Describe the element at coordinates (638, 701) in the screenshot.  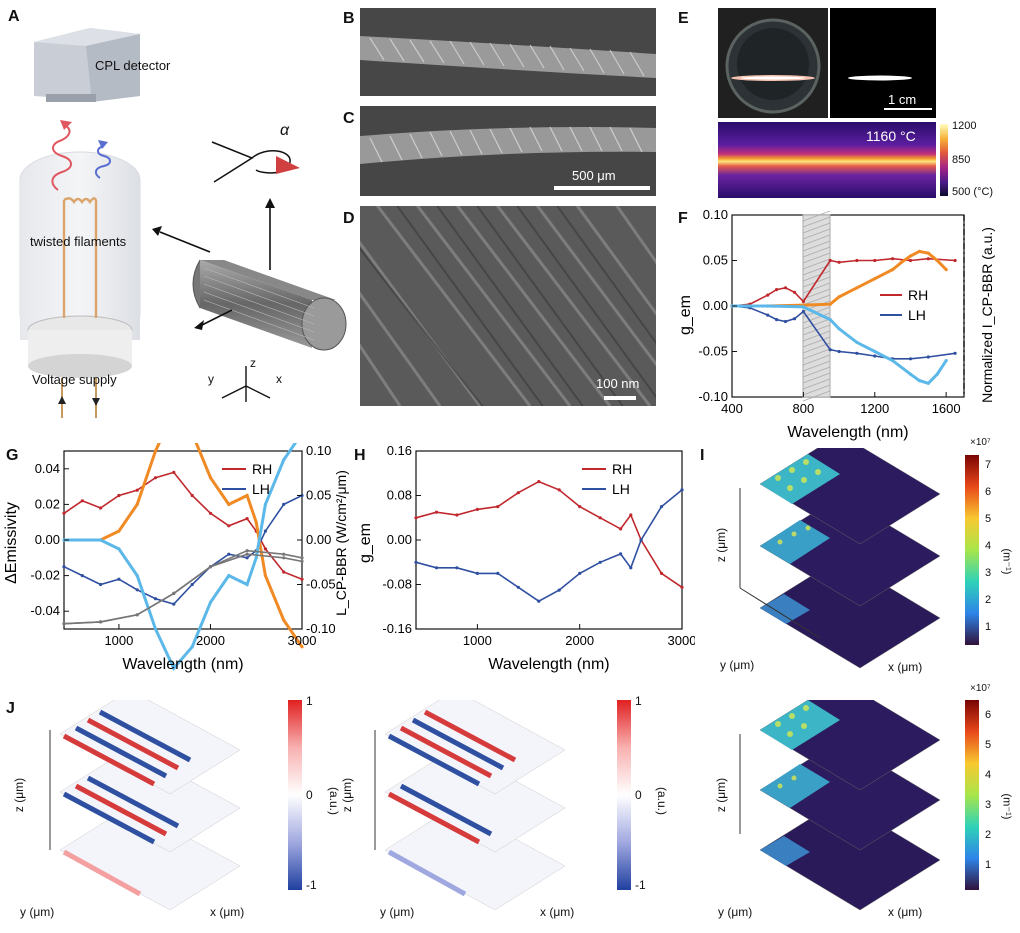
I see `colorbar-j-mid-max: 1` at that location.